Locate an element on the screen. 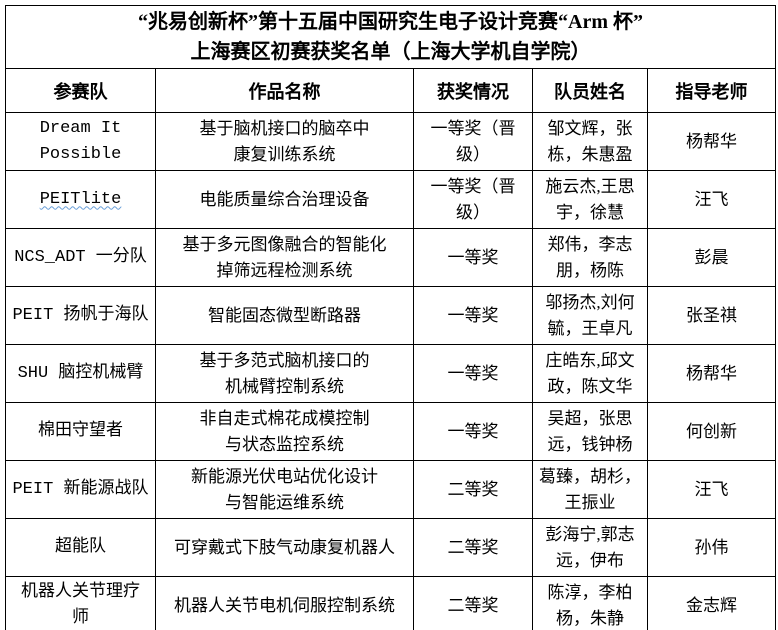  members-cell: 邬扬杰,刘何 毓，王卓凡 is located at coordinates (590, 315).